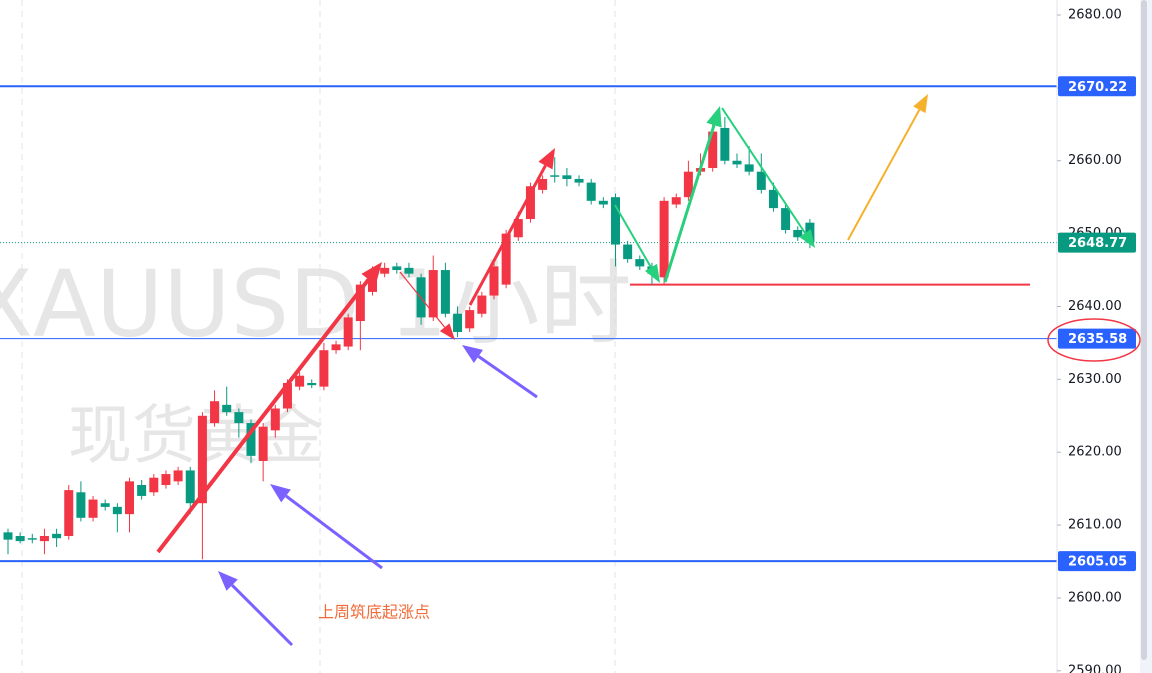  Describe the element at coordinates (1095, 306) in the screenshot. I see `y-tick-label: 2640.00` at that location.